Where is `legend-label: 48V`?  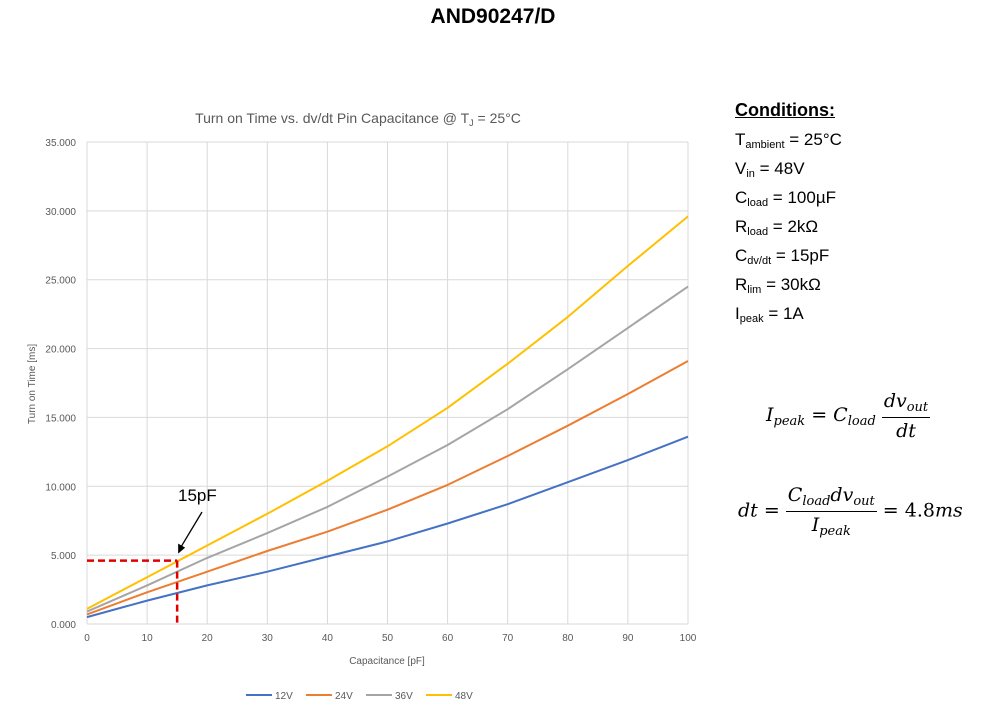
legend-label: 48V is located at coordinates (464, 696).